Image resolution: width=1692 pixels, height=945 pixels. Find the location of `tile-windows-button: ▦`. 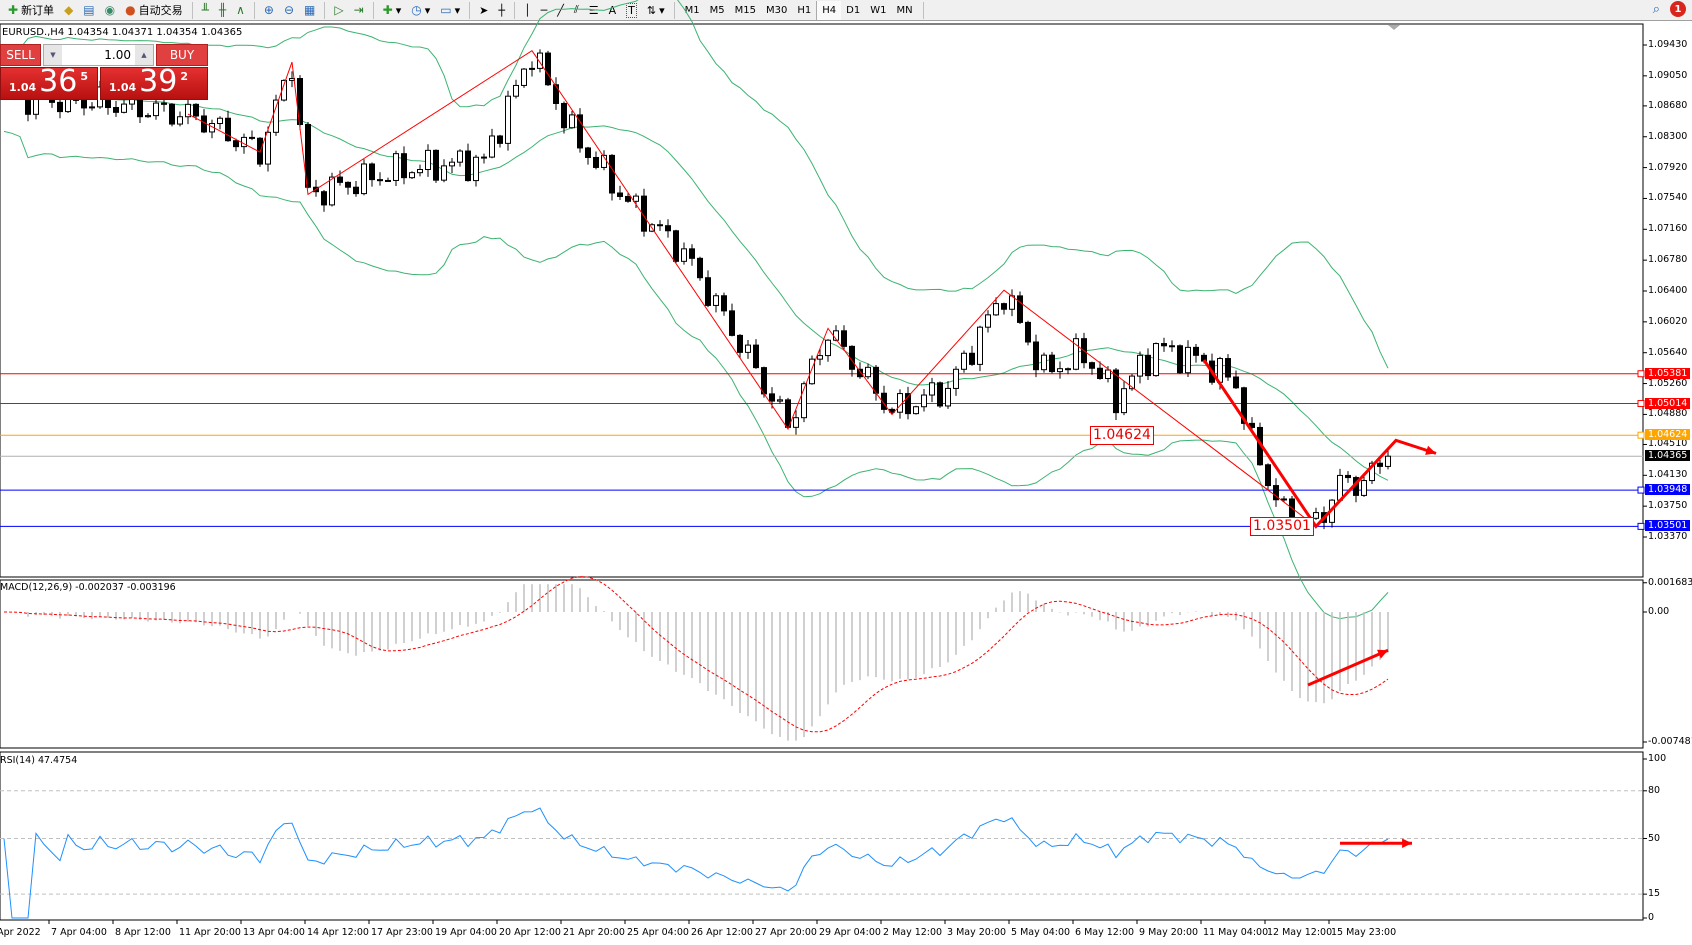

tile-windows-button: ▦ is located at coordinates (309, 10).